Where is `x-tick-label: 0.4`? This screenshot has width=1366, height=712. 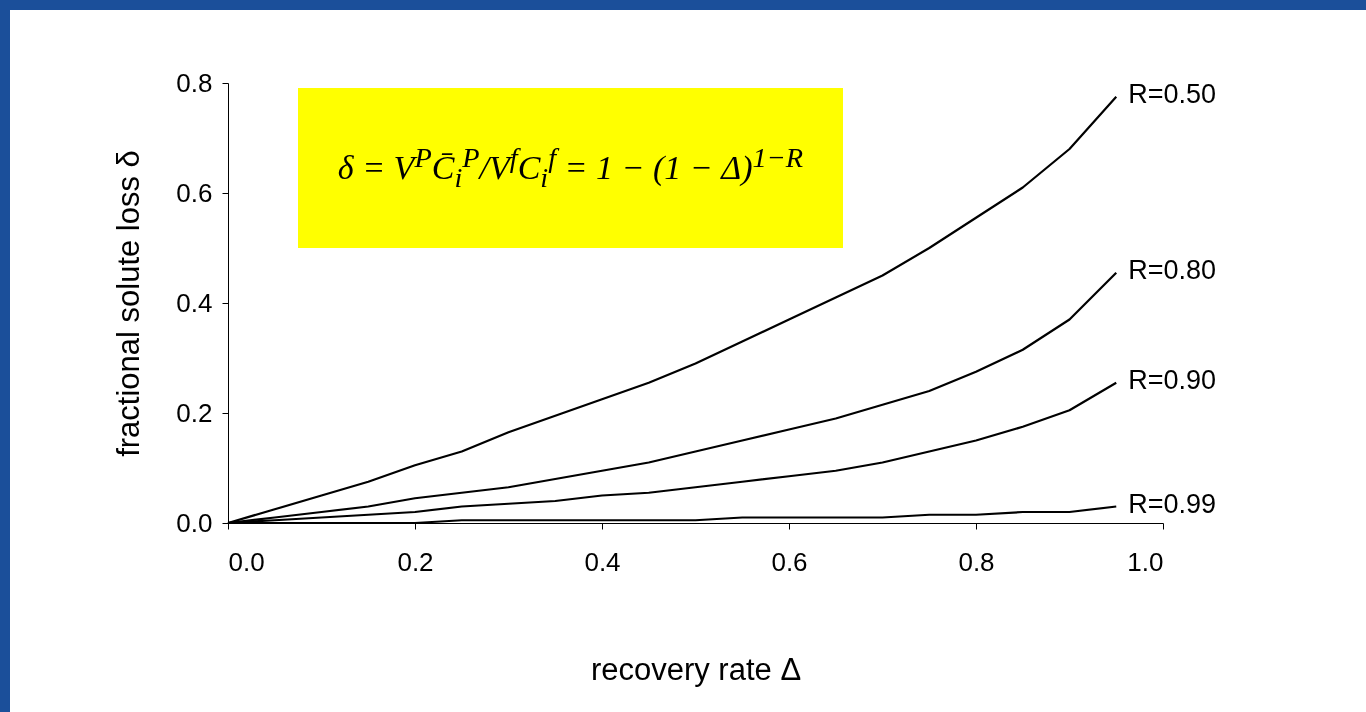 x-tick-label: 0.4 is located at coordinates (602, 561).